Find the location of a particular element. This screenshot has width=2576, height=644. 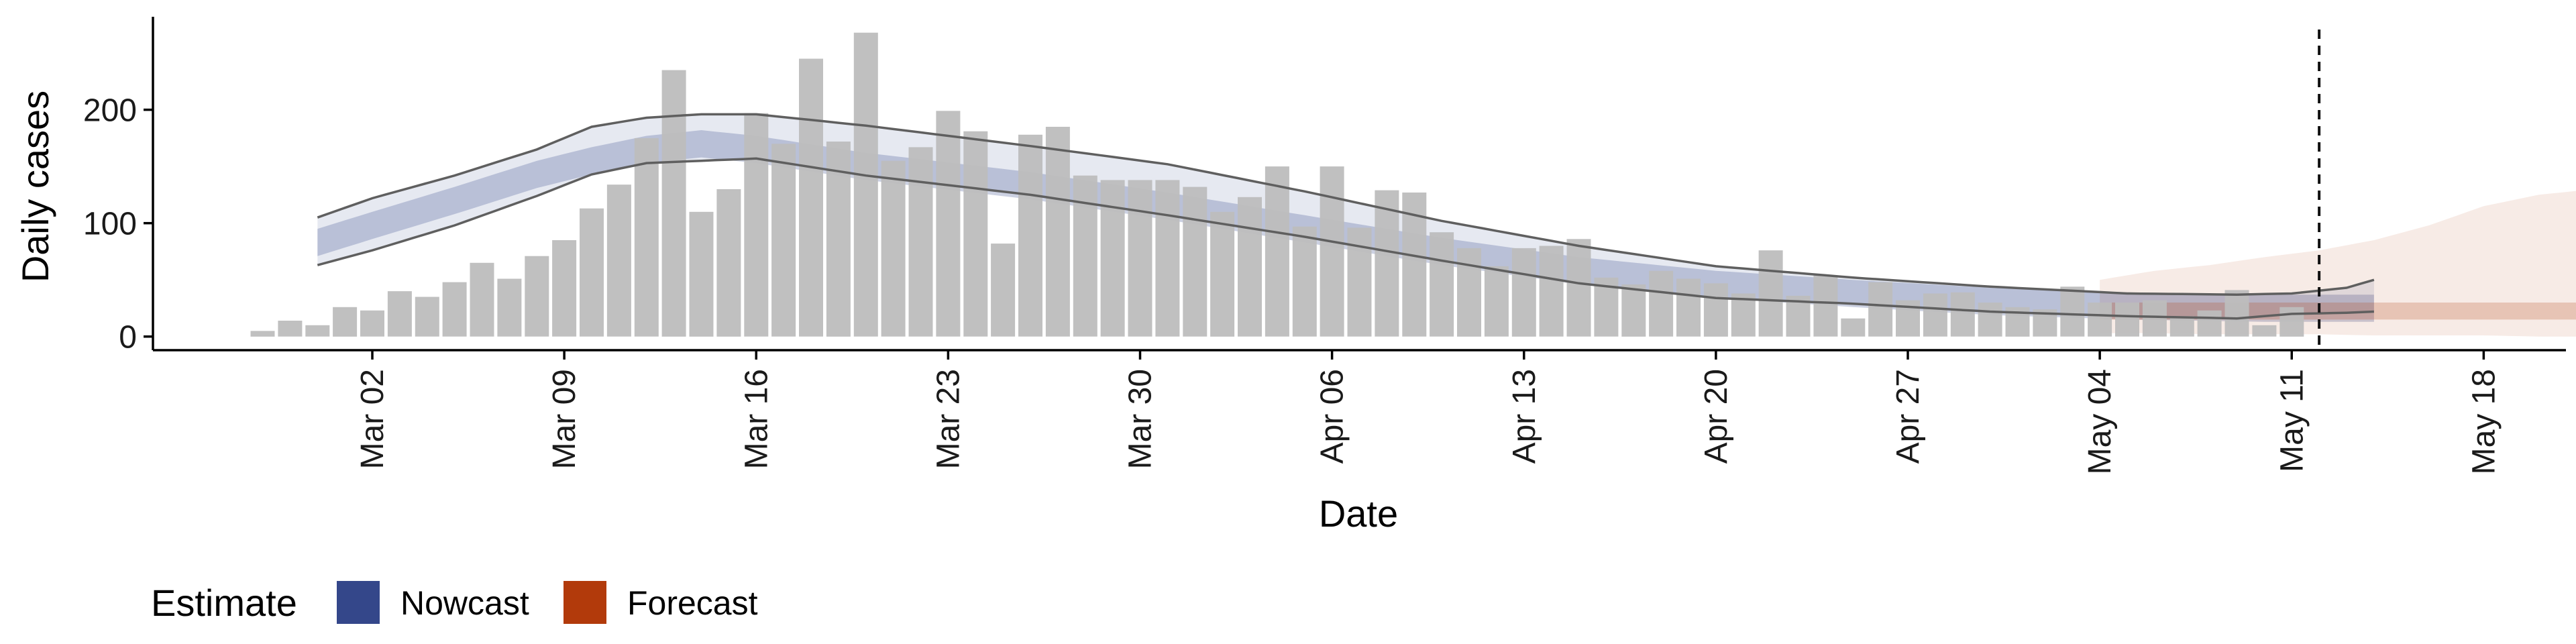

x-tick-label: Mar 23 is located at coordinates (948, 419).